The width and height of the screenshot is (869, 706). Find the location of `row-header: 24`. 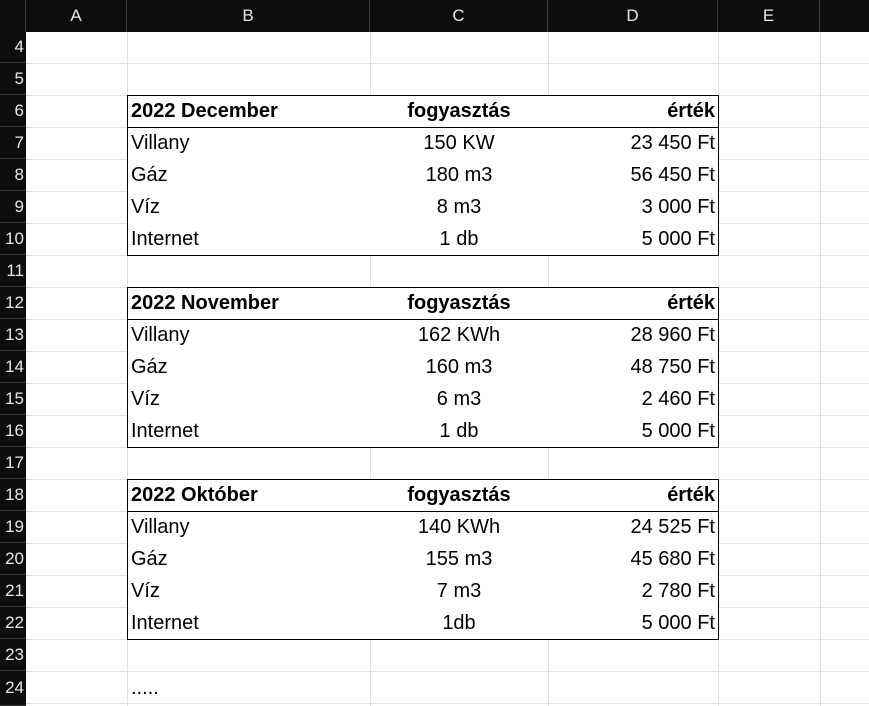

row-header: 24 is located at coordinates (13, 688).